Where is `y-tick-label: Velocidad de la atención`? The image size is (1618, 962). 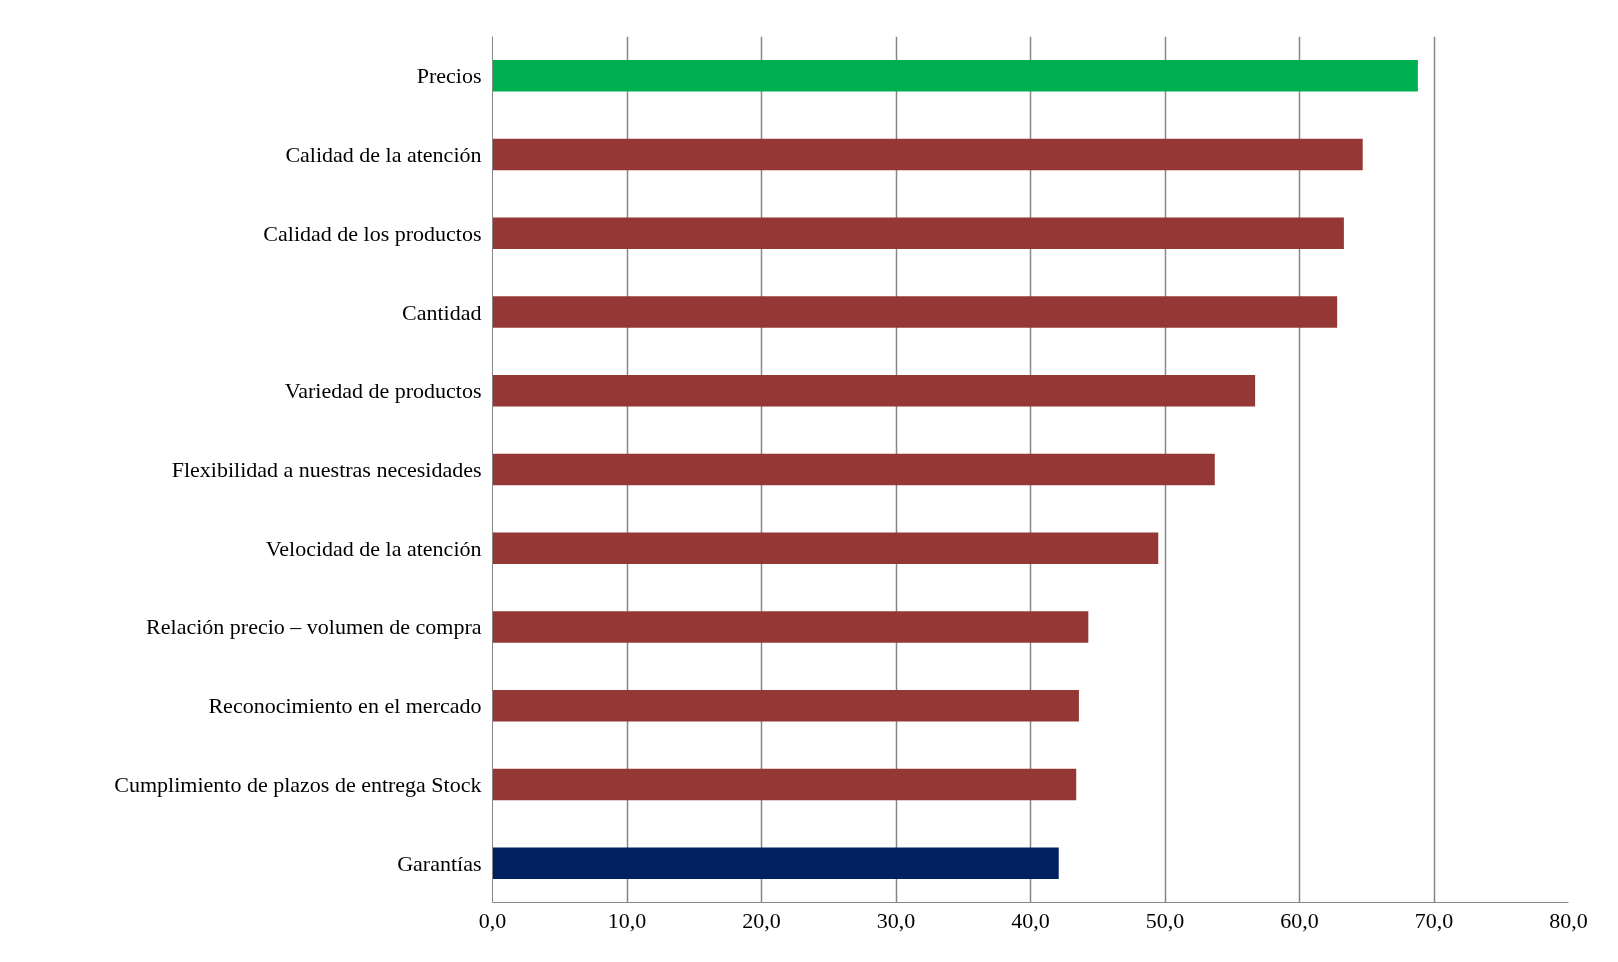
y-tick-label: Velocidad de la atención is located at coordinates (373, 548).